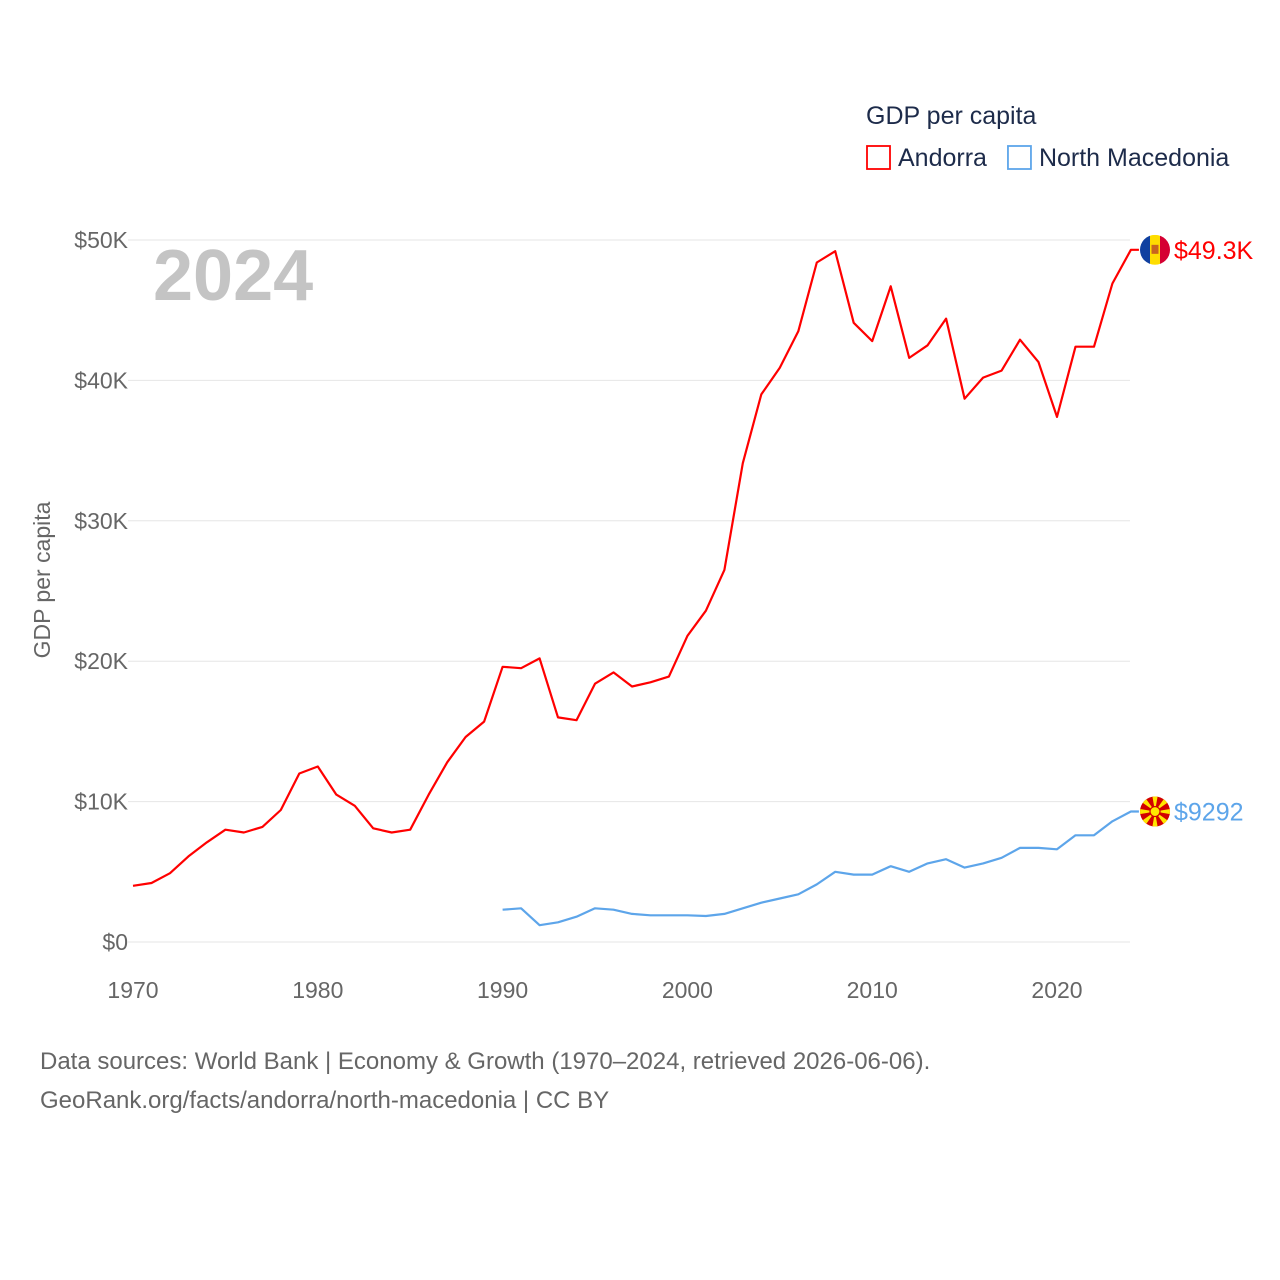 This screenshot has height=1280, width=1280. I want to click on y-axis-label: GDP per capita, so click(42, 579).